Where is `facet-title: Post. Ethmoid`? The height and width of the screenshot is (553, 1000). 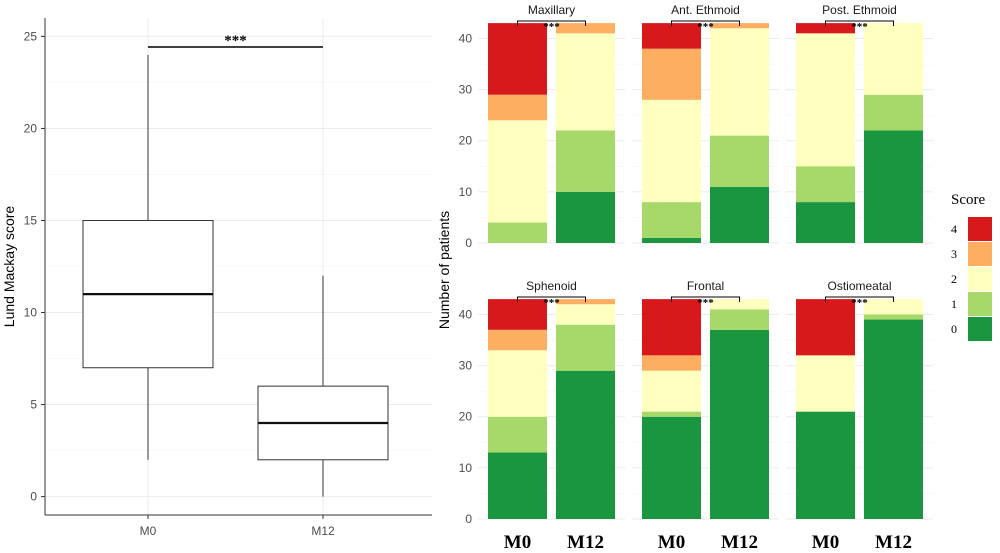
facet-title: Post. Ethmoid is located at coordinates (859, 10).